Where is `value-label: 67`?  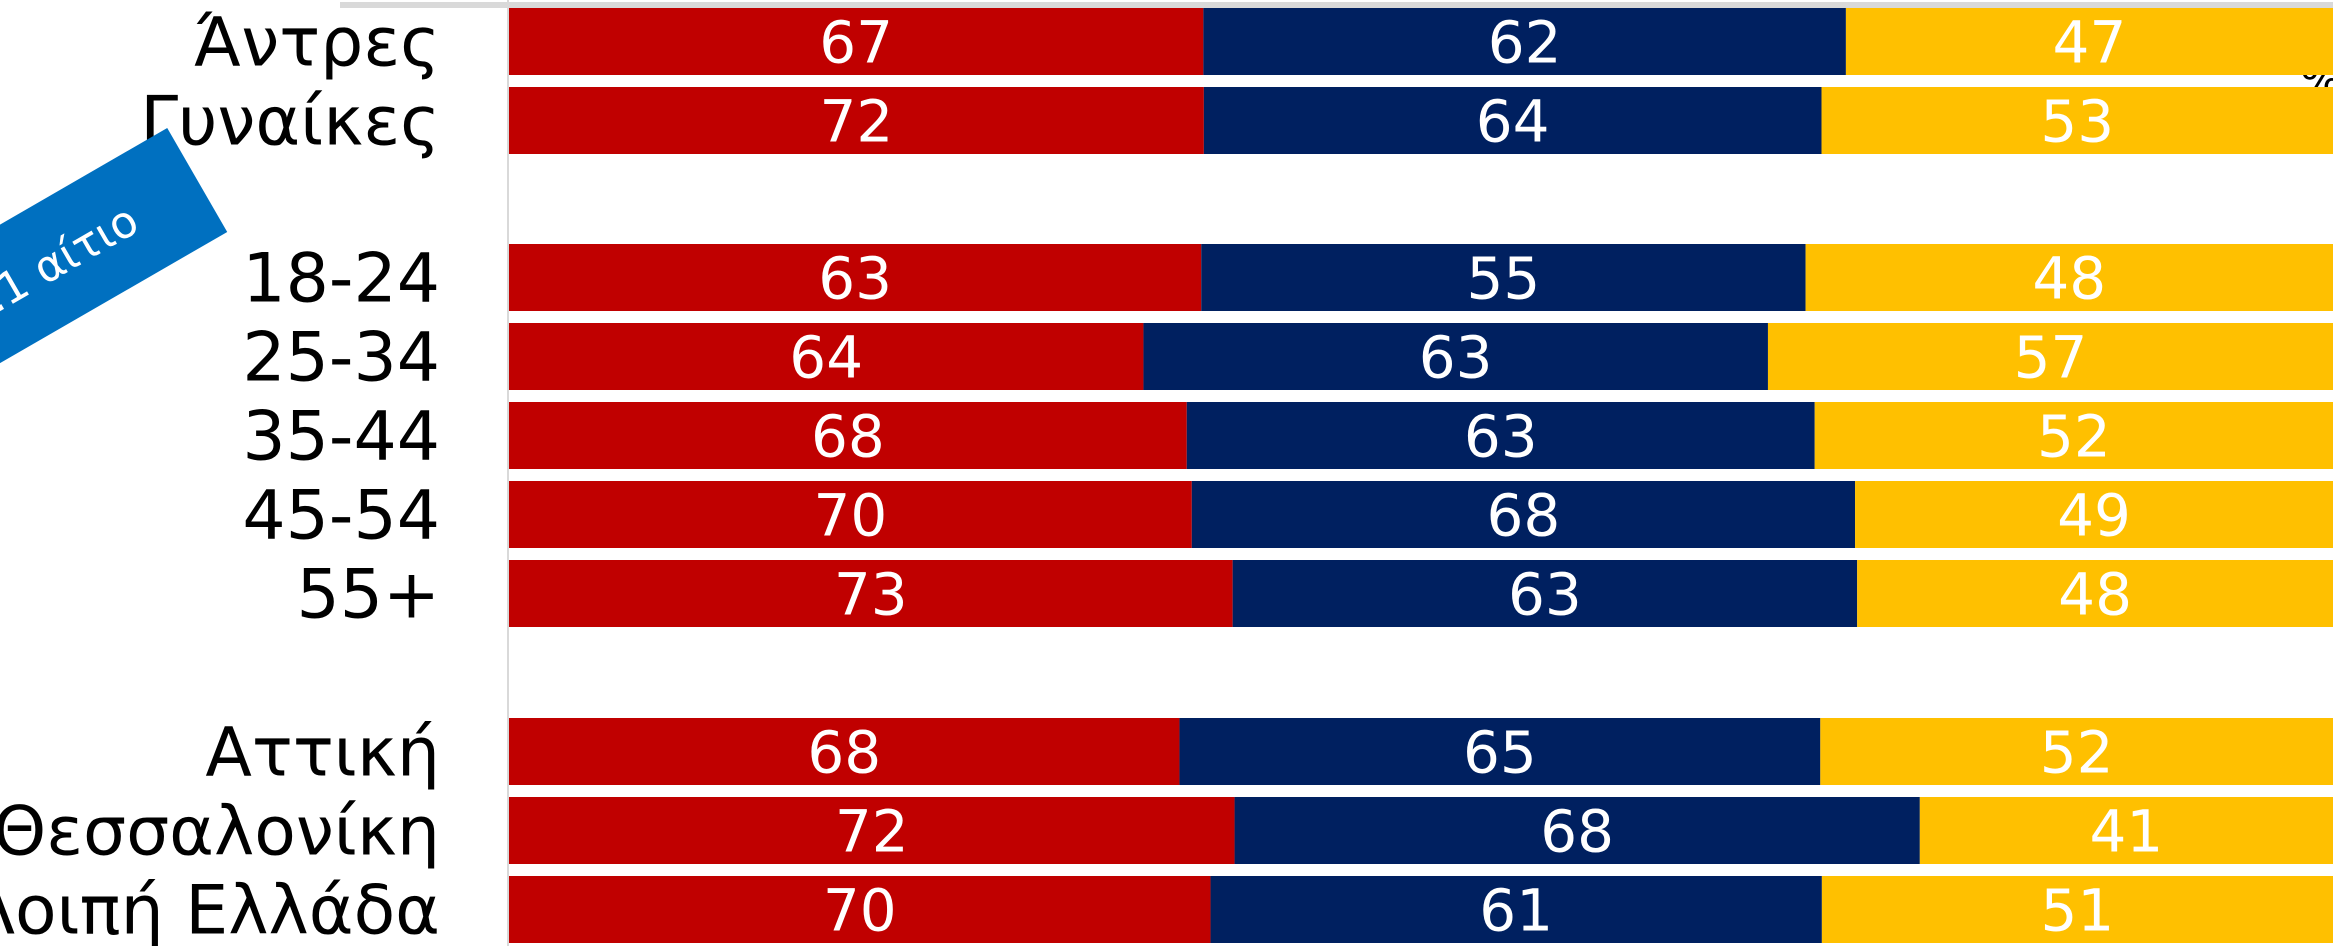
value-label: 67 is located at coordinates (856, 43).